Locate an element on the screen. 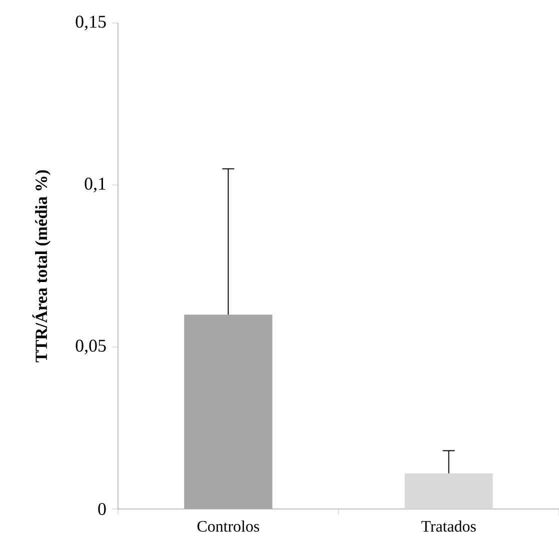 The width and height of the screenshot is (559, 551). y-tick-label: 0,15 is located at coordinates (91, 23).